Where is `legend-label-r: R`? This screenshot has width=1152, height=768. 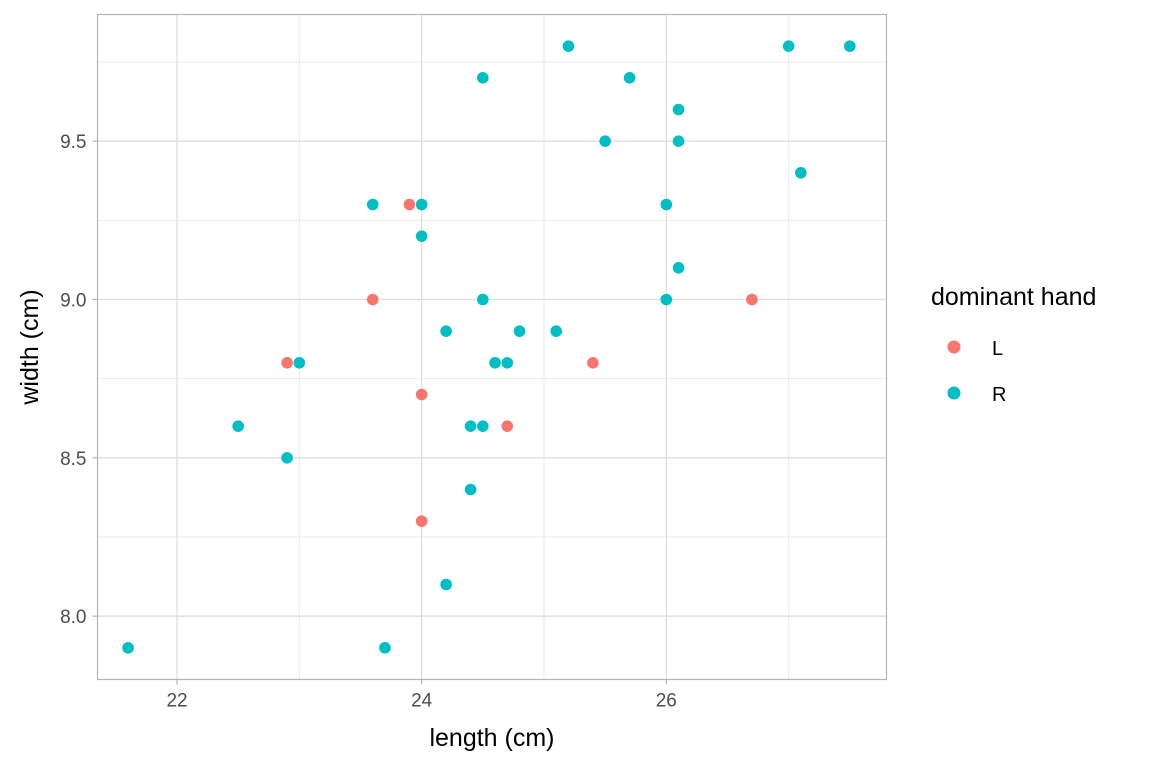
legend-label-r: R is located at coordinates (999, 395).